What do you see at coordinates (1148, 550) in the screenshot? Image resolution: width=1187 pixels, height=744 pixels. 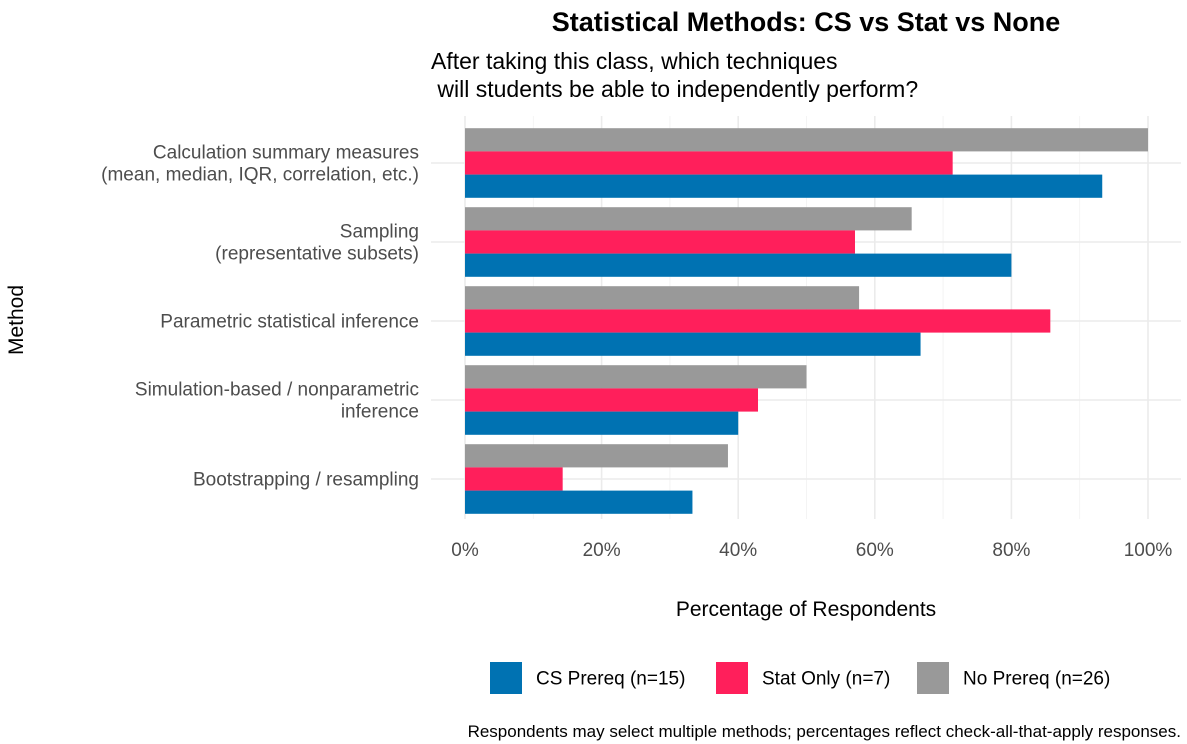 I see `x-tick-label: 100%` at bounding box center [1148, 550].